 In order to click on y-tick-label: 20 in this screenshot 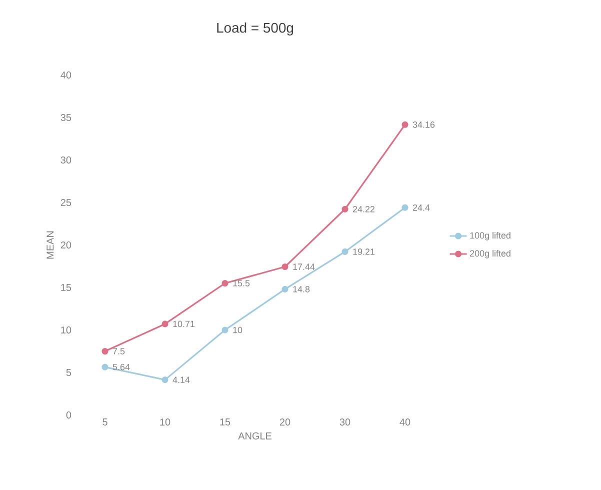, I will do `click(66, 245)`.